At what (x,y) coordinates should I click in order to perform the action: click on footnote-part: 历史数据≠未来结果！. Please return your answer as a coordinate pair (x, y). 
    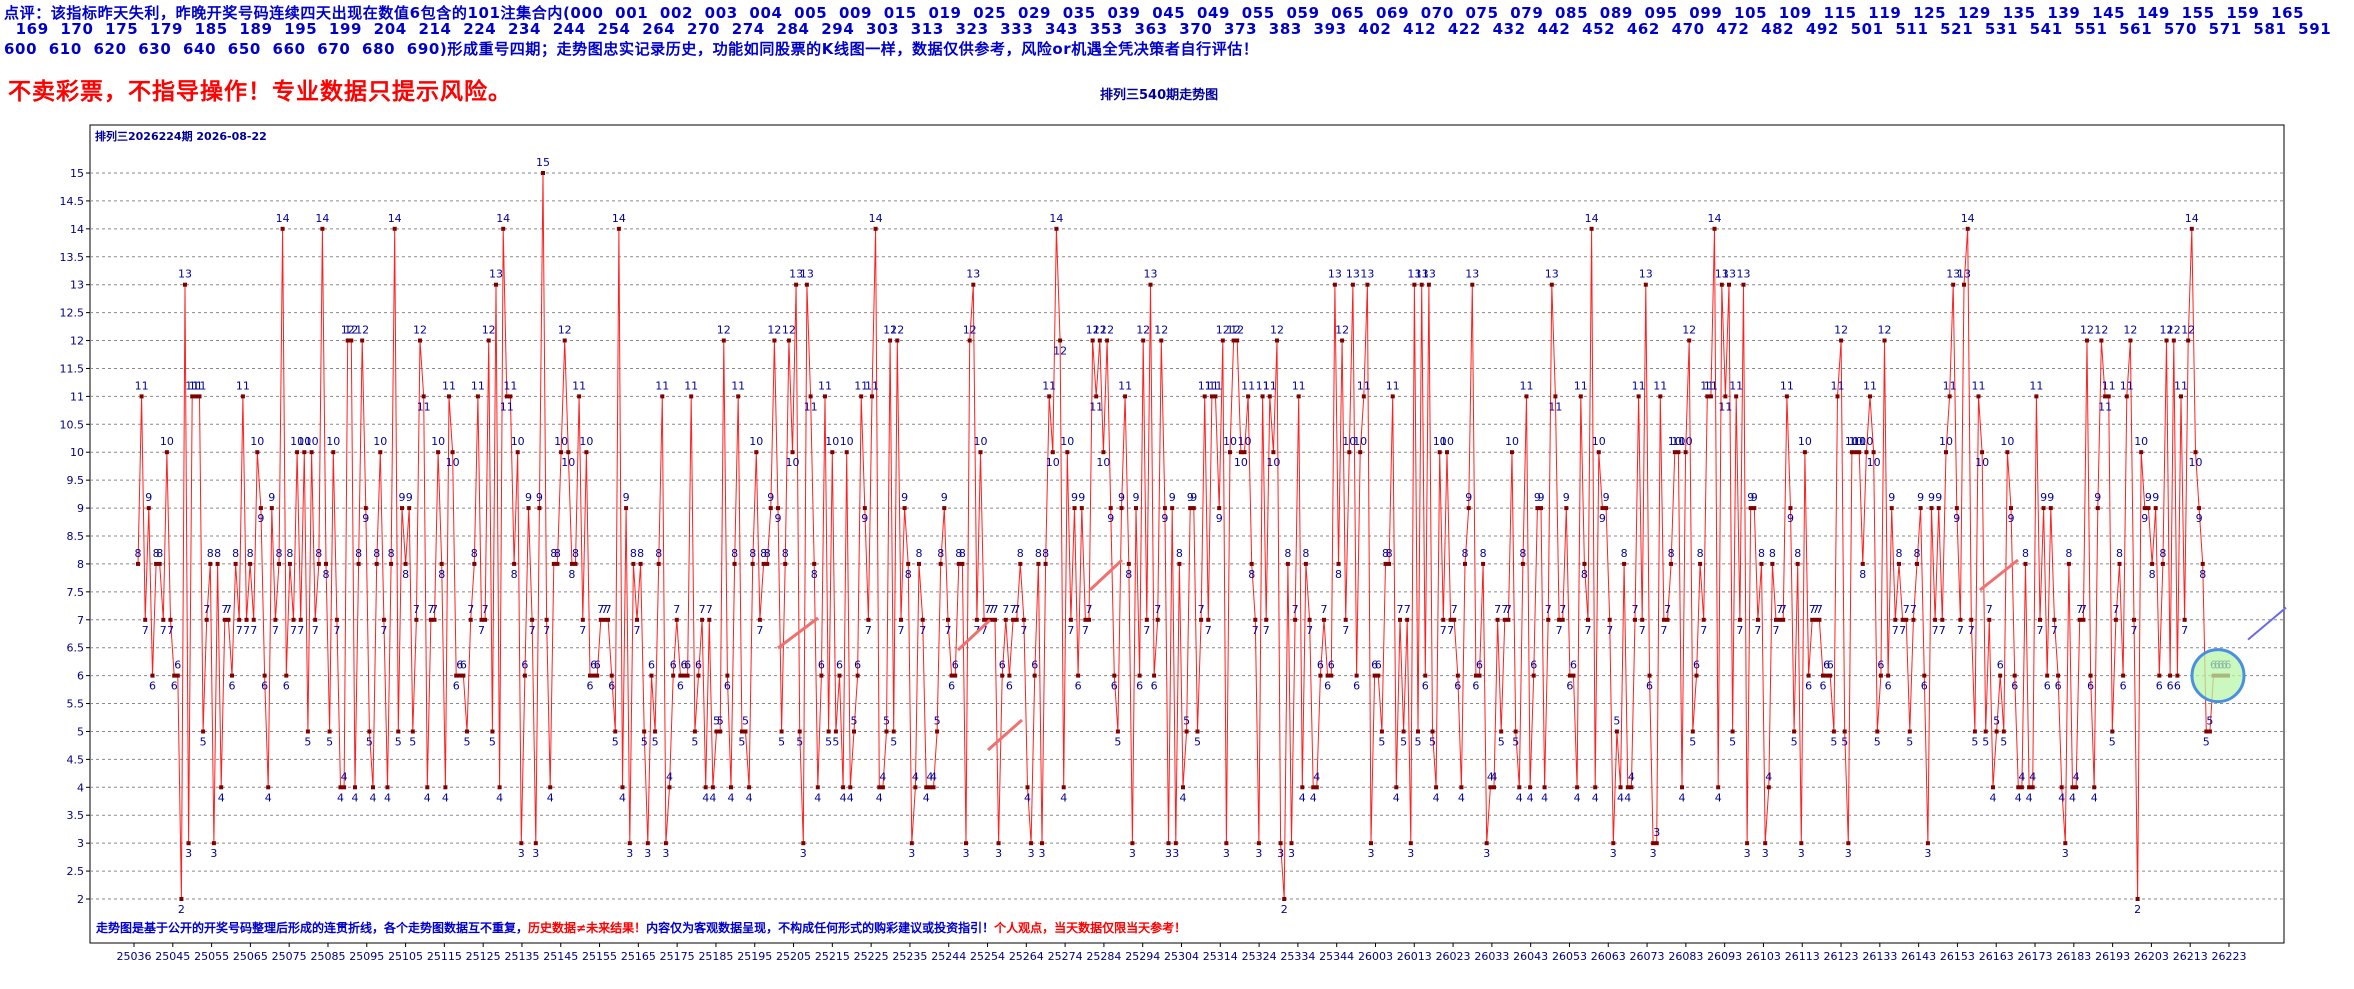
    Looking at the image, I should click on (587, 927).